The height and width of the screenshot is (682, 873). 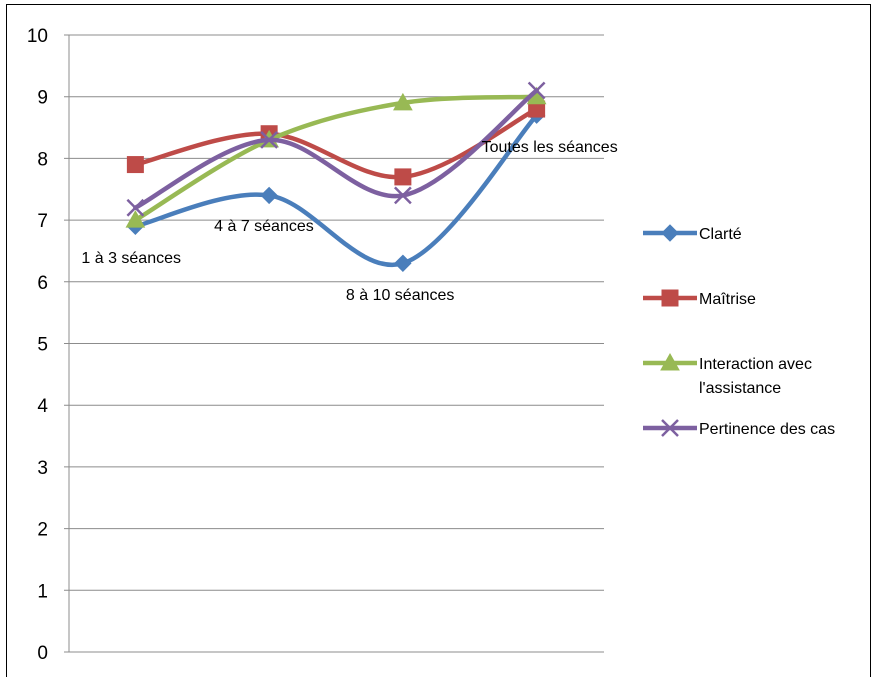 I want to click on y-tick-label: 1, so click(x=42, y=591).